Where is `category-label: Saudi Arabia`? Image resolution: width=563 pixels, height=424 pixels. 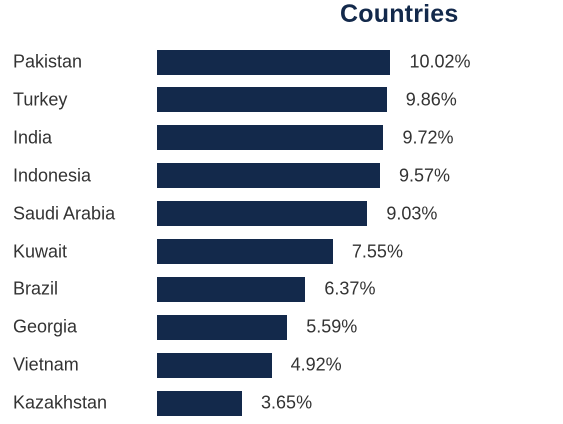
category-label: Saudi Arabia is located at coordinates (64, 213).